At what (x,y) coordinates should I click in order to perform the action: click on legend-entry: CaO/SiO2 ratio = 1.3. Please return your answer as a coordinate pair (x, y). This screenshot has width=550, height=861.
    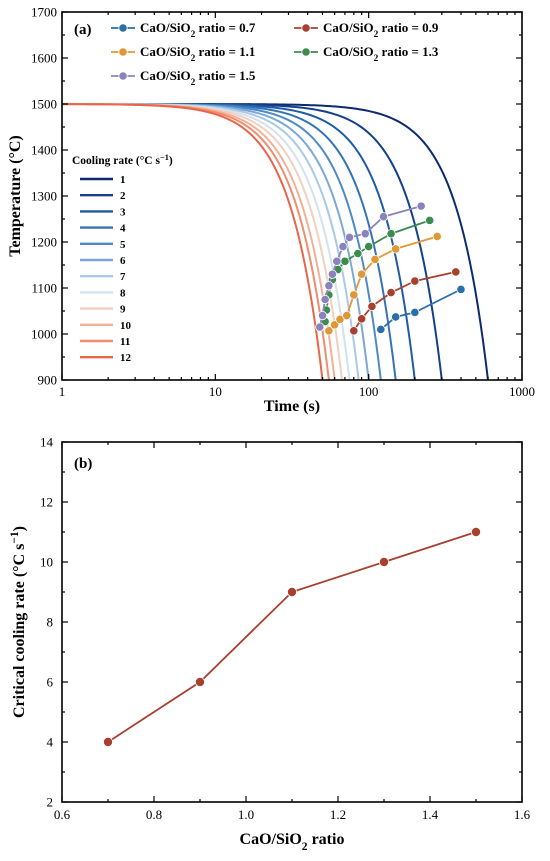
    Looking at the image, I should click on (381, 54).